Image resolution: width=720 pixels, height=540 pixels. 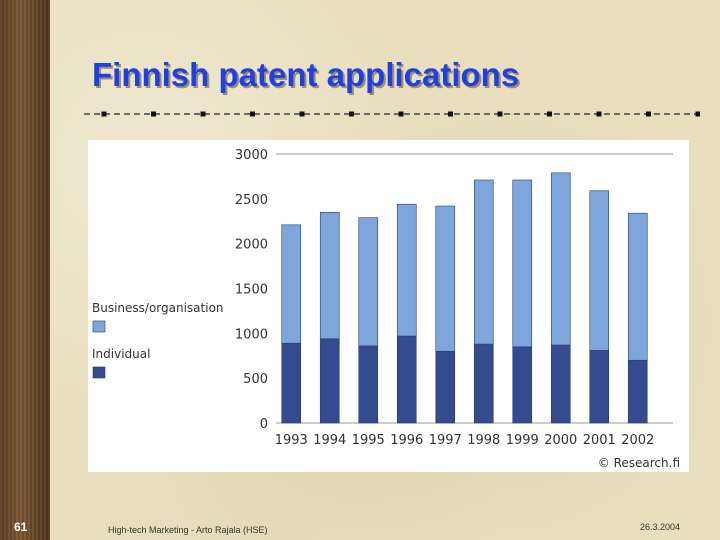 What do you see at coordinates (406, 379) in the screenshot?
I see `bar-individual-1996` at bounding box center [406, 379].